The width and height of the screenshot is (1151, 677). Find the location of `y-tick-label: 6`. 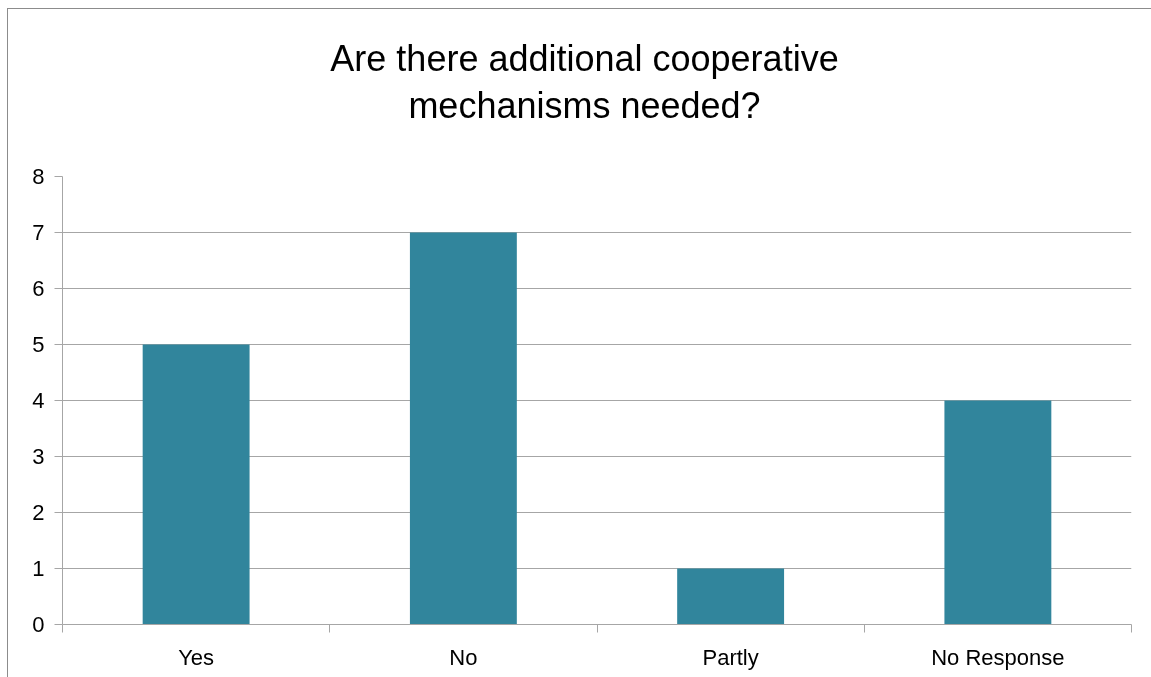

y-tick-label: 6 is located at coordinates (38, 288).